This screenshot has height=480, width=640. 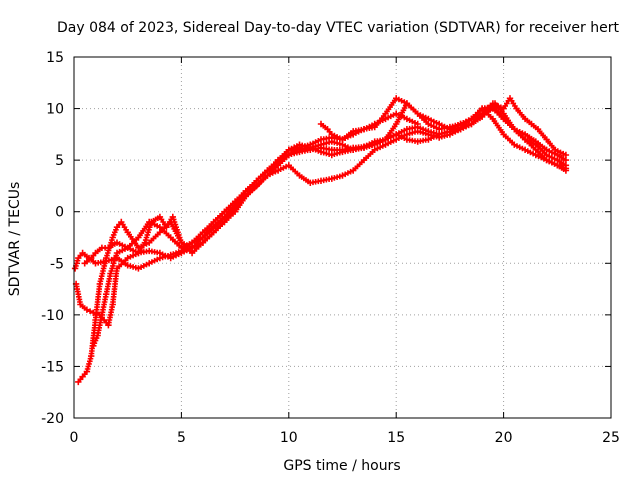 What do you see at coordinates (52, 316) in the screenshot?
I see `y-tick-label: -10` at bounding box center [52, 316].